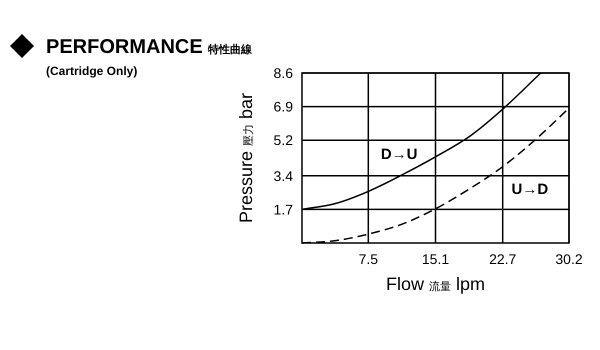 The width and height of the screenshot is (600, 350). Describe the element at coordinates (368, 259) in the screenshot. I see `x-tick-label: 7.5` at that location.